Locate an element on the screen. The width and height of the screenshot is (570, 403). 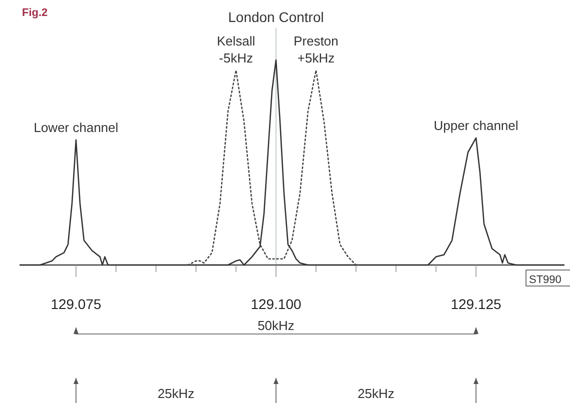
annotation: +5kHz is located at coordinates (316, 58).